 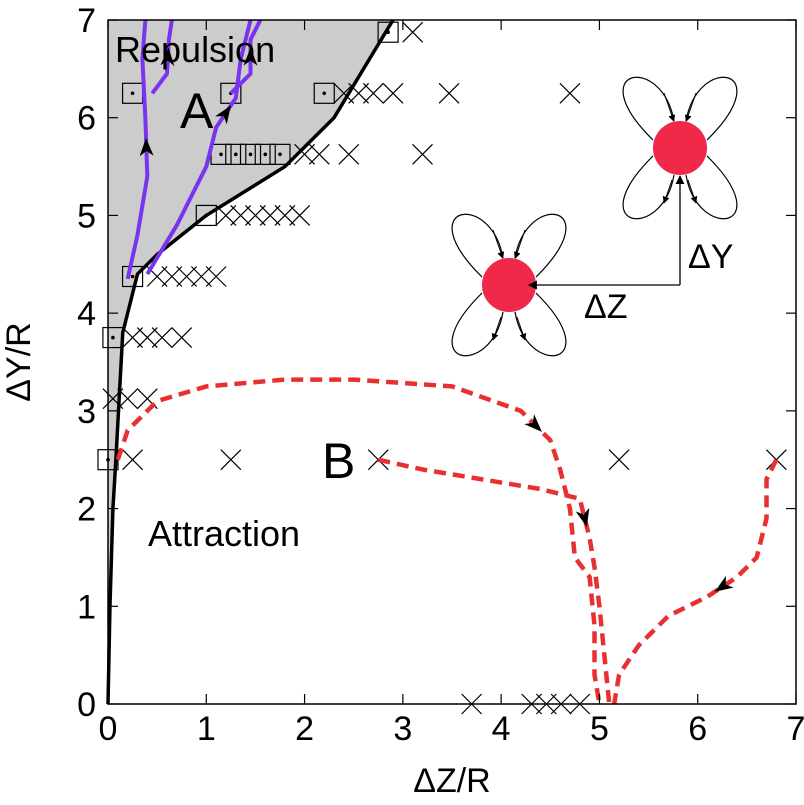 What do you see at coordinates (338, 461) in the screenshot?
I see `annotation: B` at bounding box center [338, 461].